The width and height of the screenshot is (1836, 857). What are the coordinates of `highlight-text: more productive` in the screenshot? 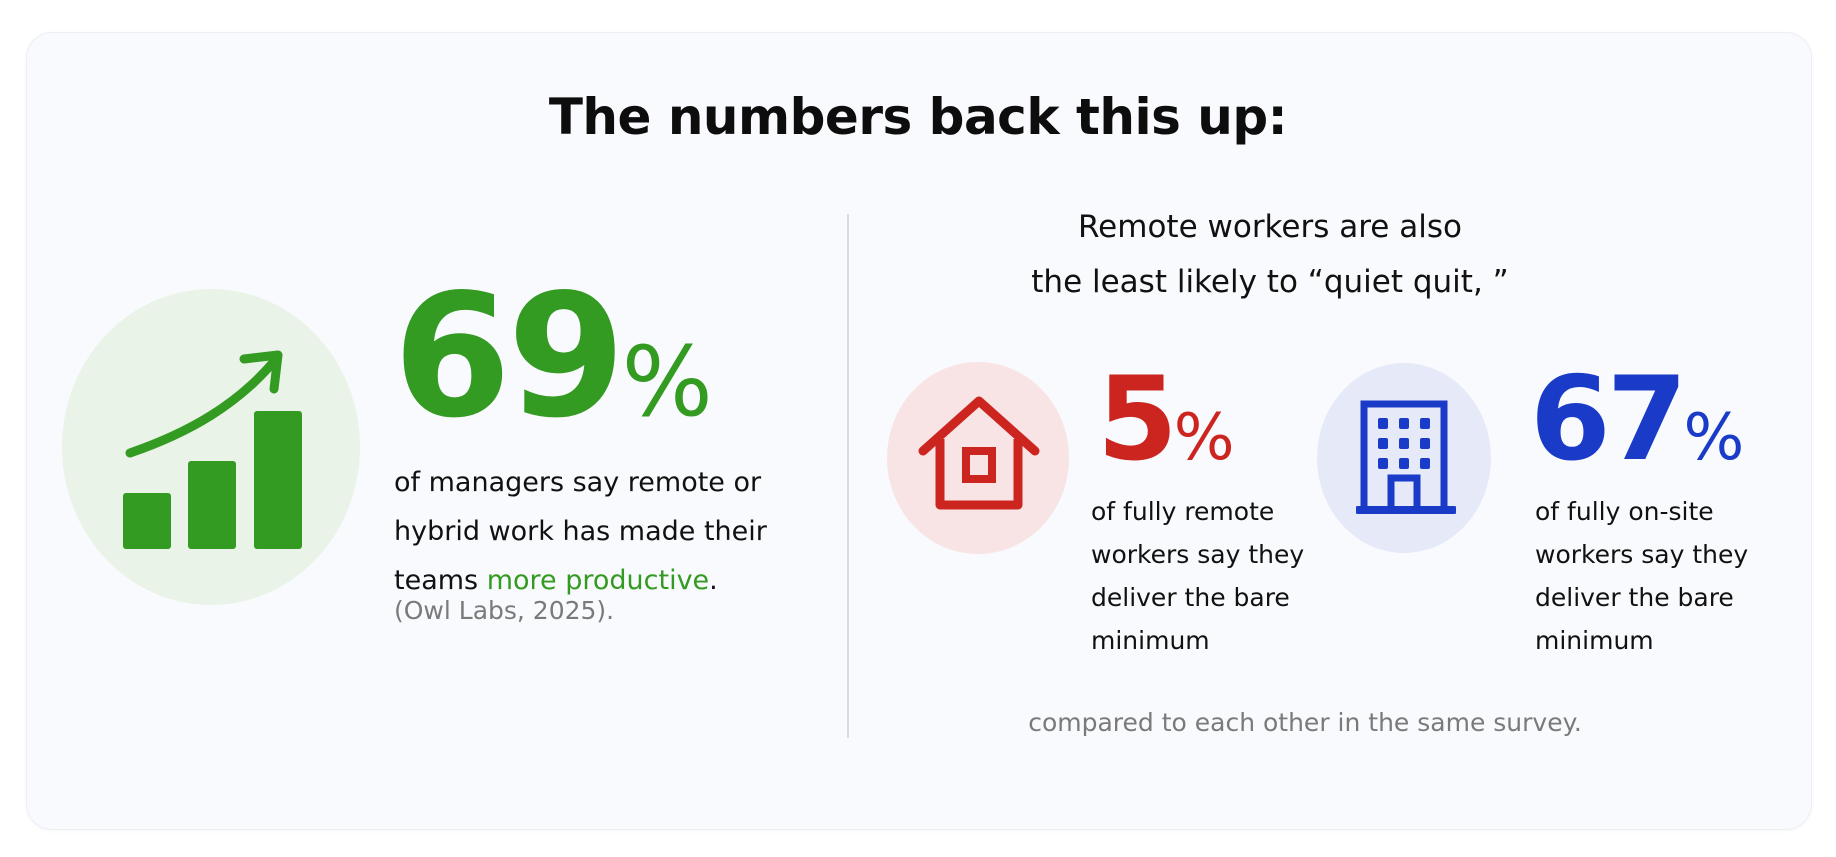 It's located at (598, 580).